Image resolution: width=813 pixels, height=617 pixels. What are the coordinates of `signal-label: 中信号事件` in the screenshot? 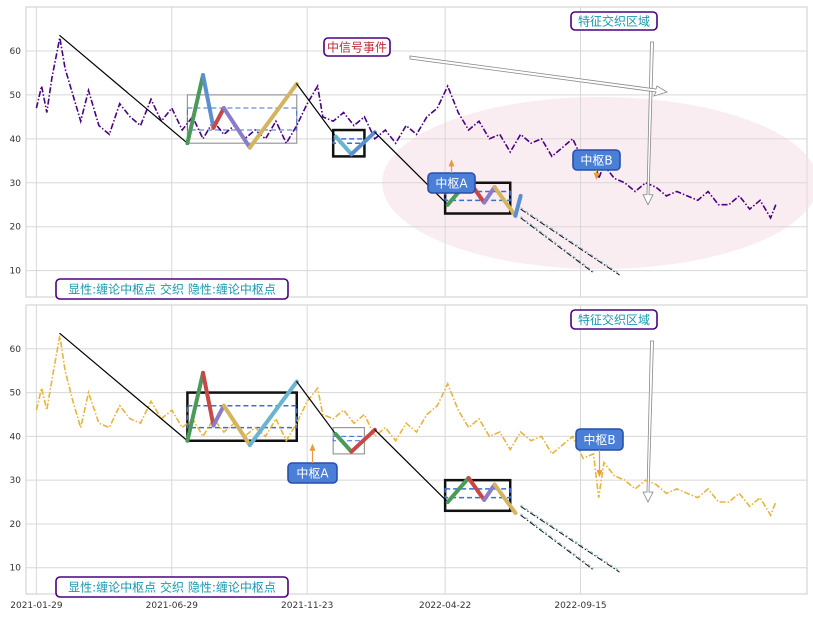 It's located at (357, 47).